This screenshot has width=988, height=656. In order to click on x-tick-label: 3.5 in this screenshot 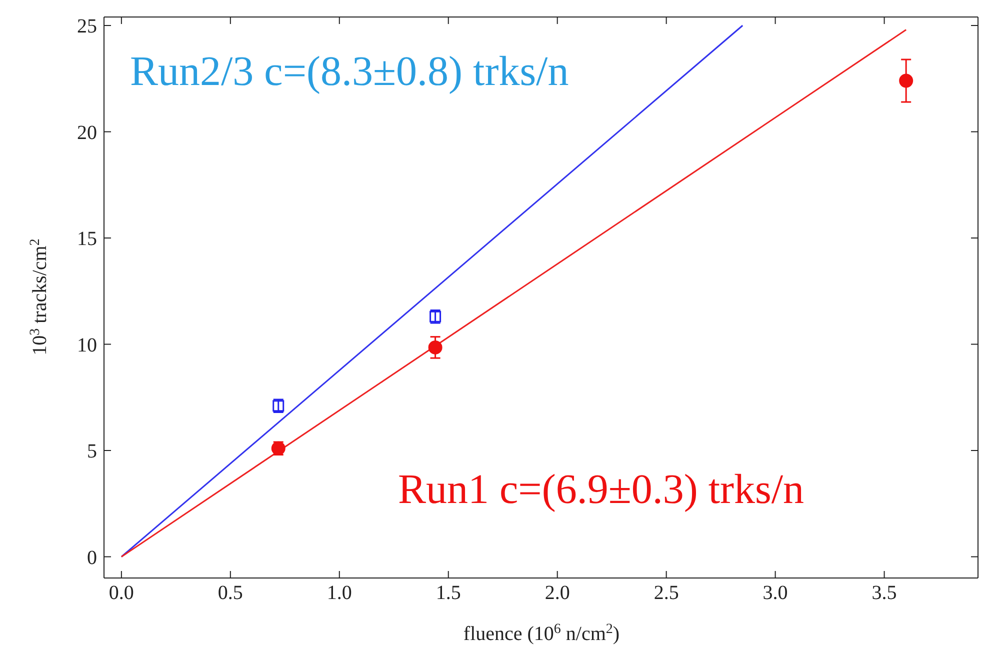, I will do `click(884, 593)`.